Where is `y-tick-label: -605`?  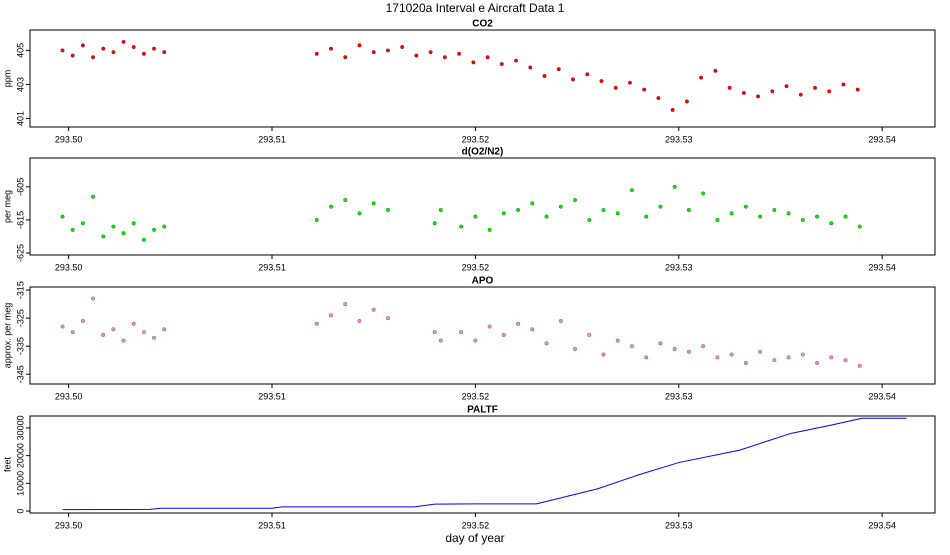
y-tick-label: -605 is located at coordinates (20, 187).